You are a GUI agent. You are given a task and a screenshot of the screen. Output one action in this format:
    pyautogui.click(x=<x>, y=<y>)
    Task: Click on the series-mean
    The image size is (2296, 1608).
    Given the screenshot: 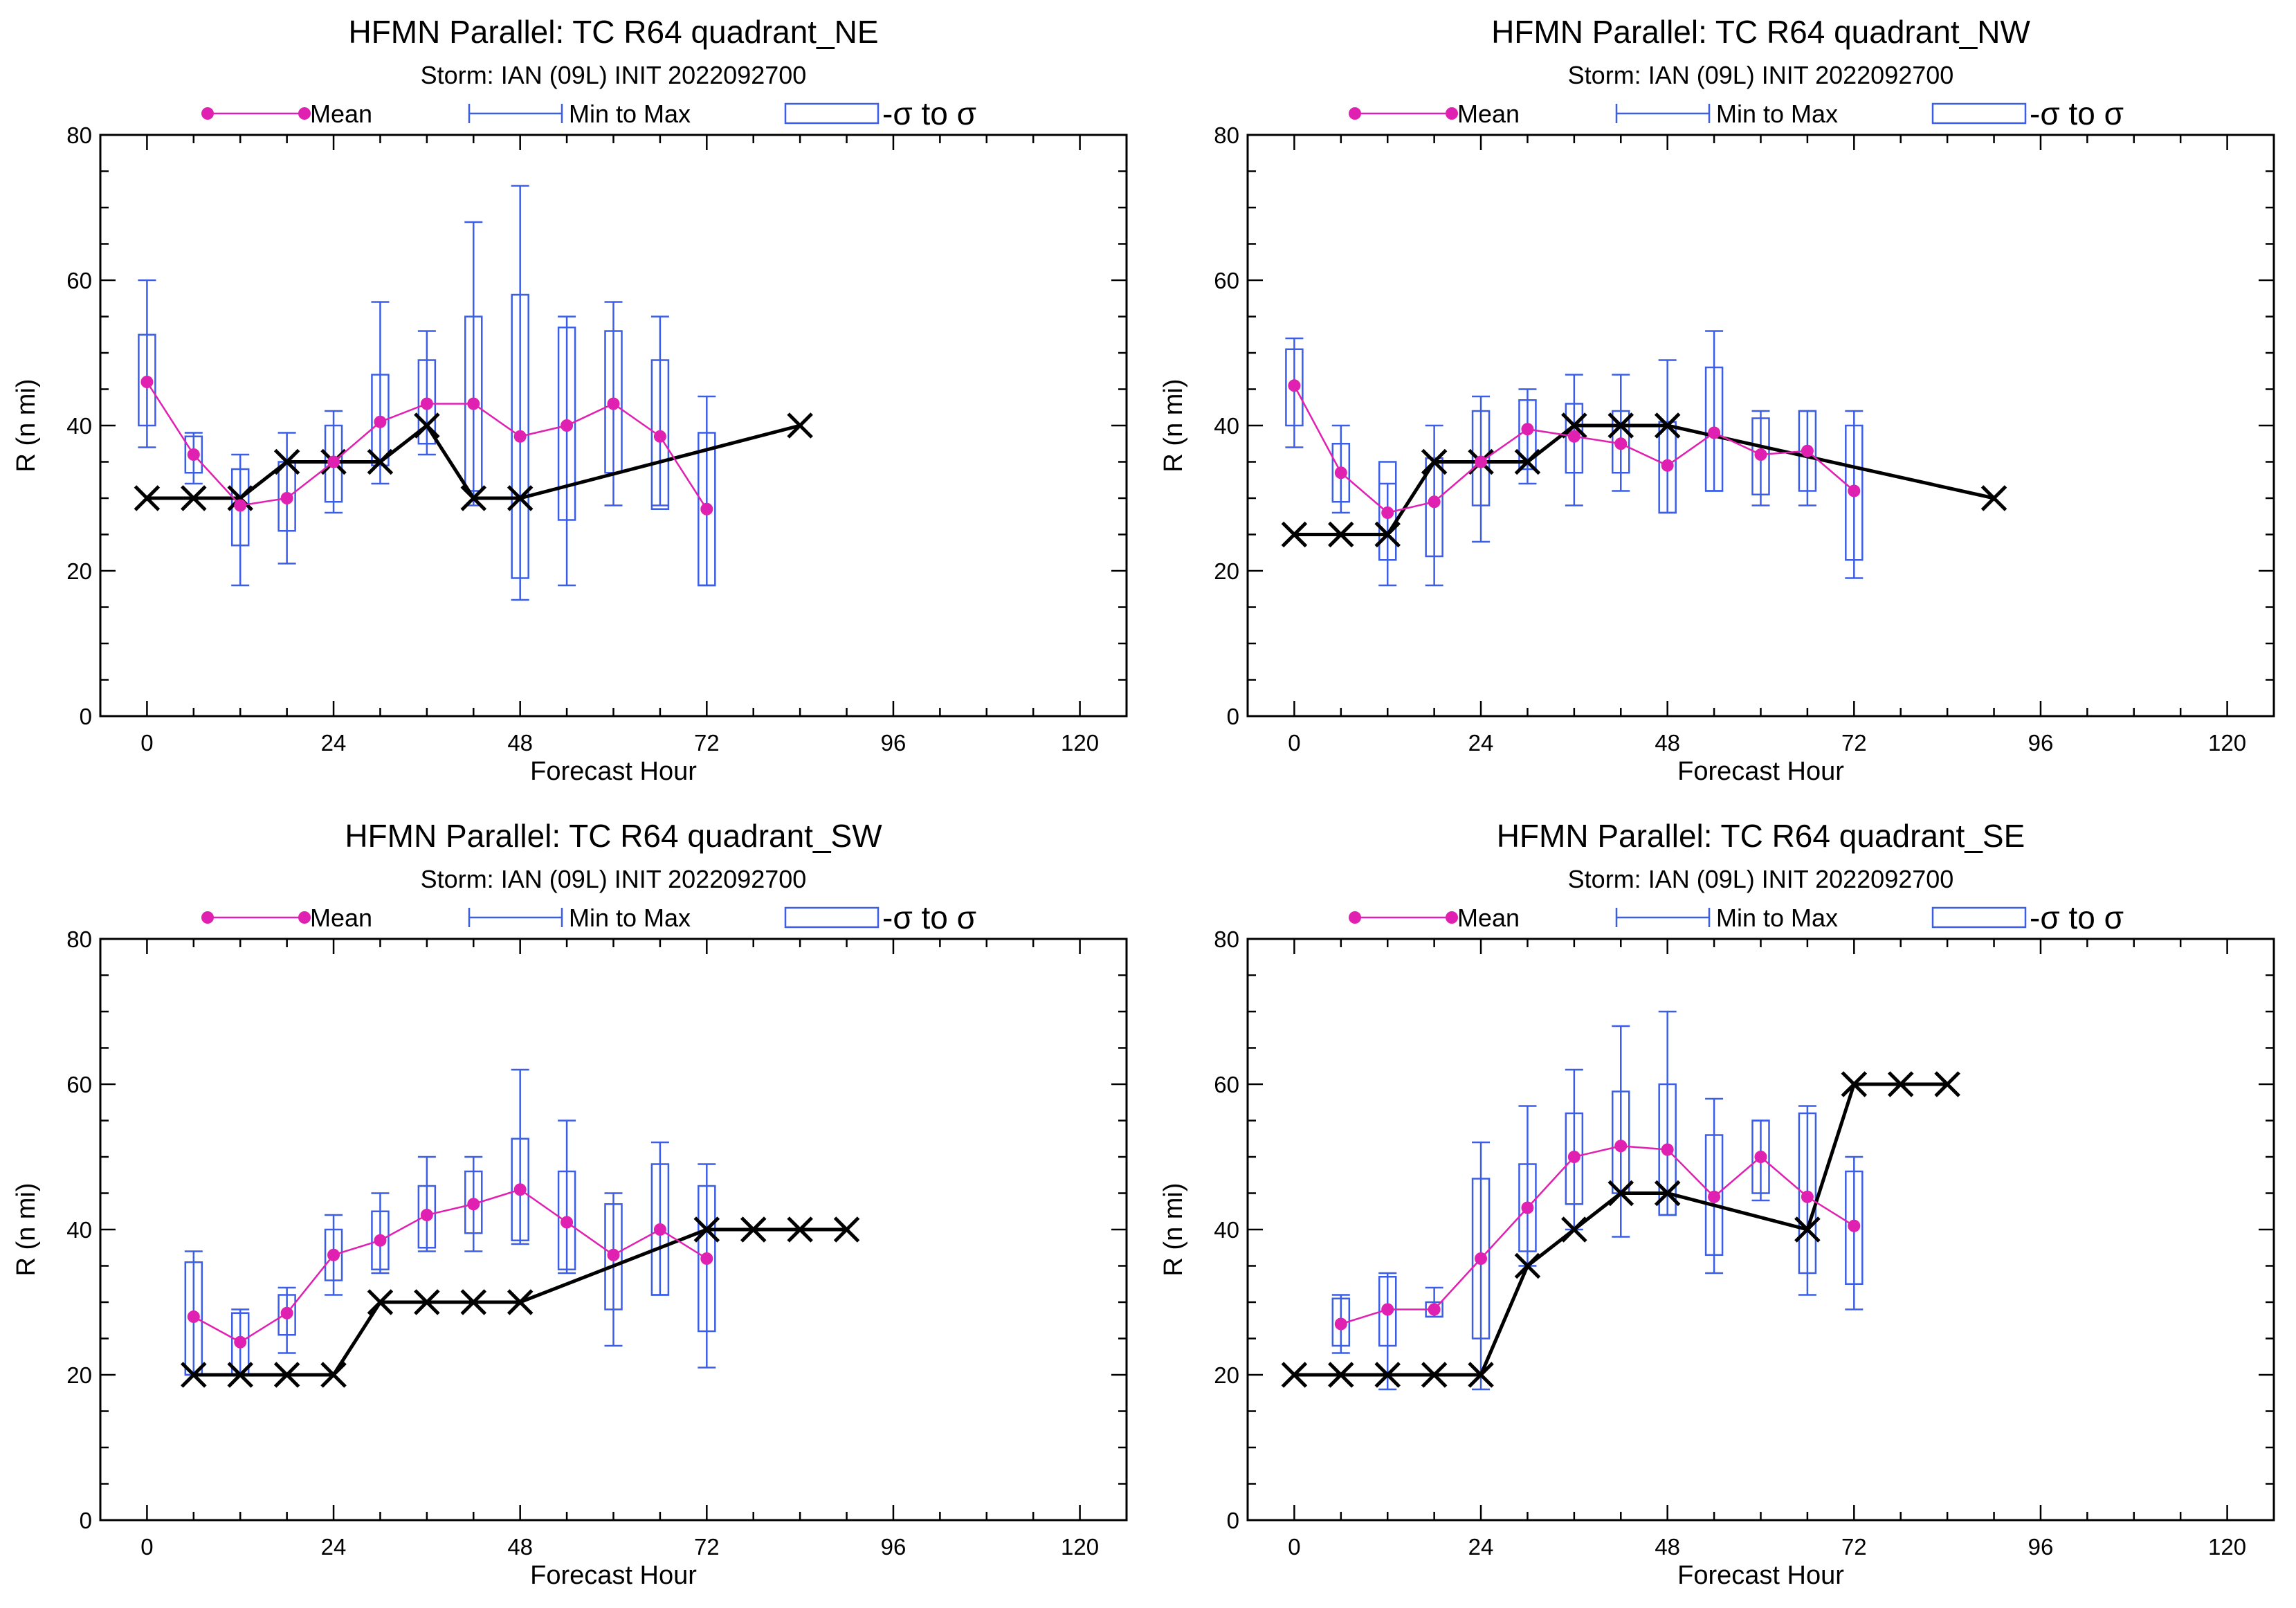 What is the action you would take?
    pyautogui.click(x=1597, y=1235)
    